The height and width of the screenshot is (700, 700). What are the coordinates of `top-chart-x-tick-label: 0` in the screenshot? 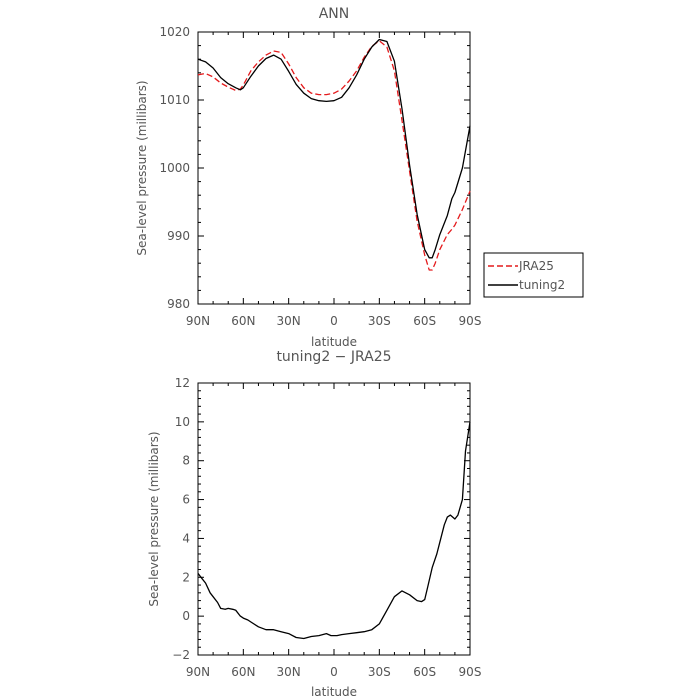 It's located at (334, 321).